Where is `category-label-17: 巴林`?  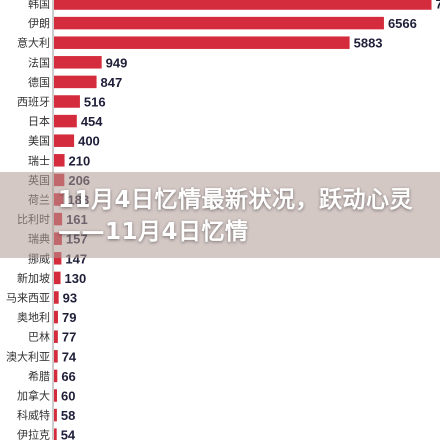 category-label-17: 巴林 is located at coordinates (39, 337).